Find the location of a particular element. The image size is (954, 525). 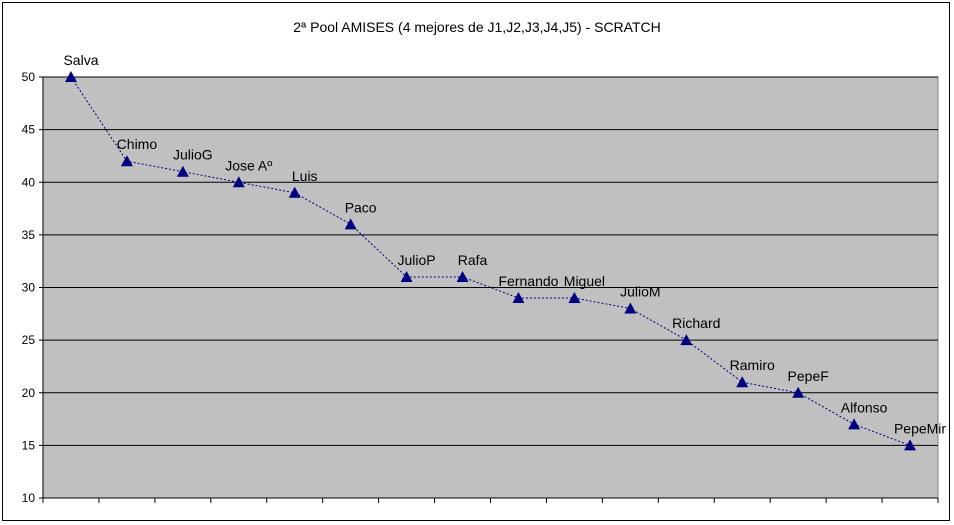

y-tick-label: 20 is located at coordinates (29, 393).